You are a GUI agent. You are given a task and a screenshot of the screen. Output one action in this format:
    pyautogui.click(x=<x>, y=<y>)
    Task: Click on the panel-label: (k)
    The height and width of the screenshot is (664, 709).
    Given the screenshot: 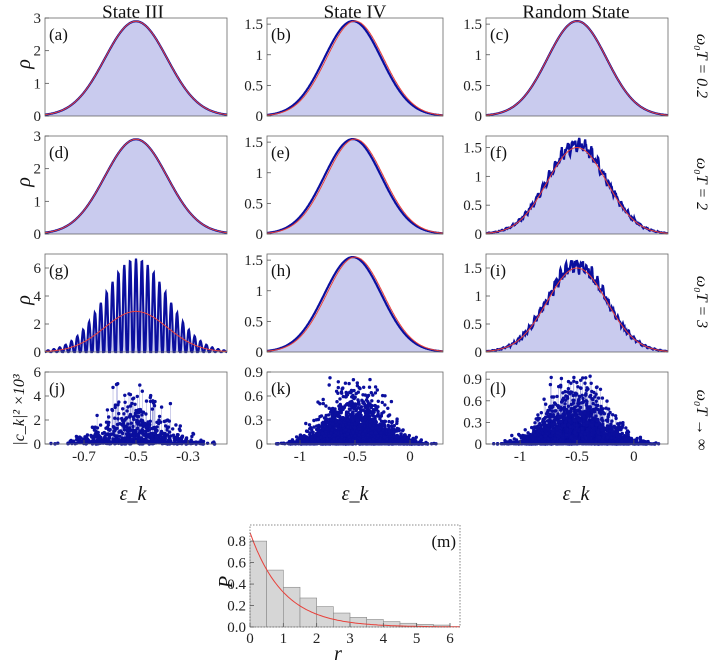 What is the action you would take?
    pyautogui.click(x=281, y=388)
    